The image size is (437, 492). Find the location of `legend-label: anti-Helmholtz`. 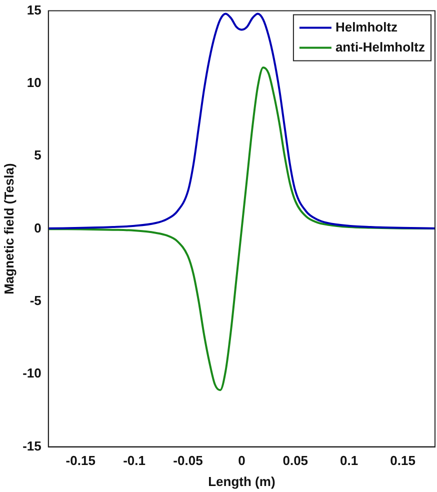

legend-label: anti-Helmholtz is located at coordinates (380, 46).